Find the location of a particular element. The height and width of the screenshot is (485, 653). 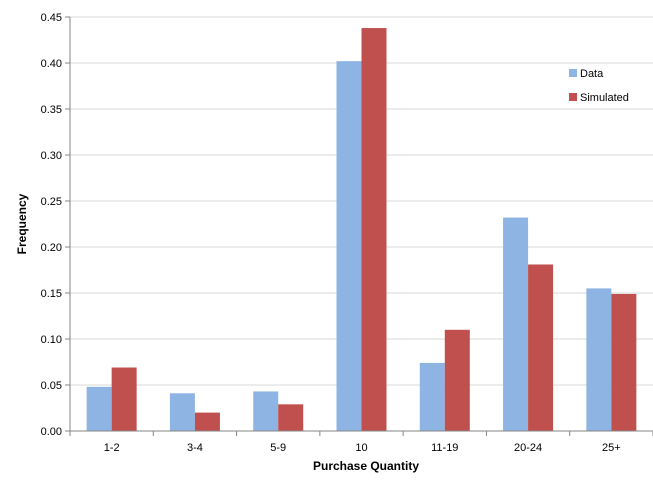

x-tick-label: 10 is located at coordinates (361, 448).